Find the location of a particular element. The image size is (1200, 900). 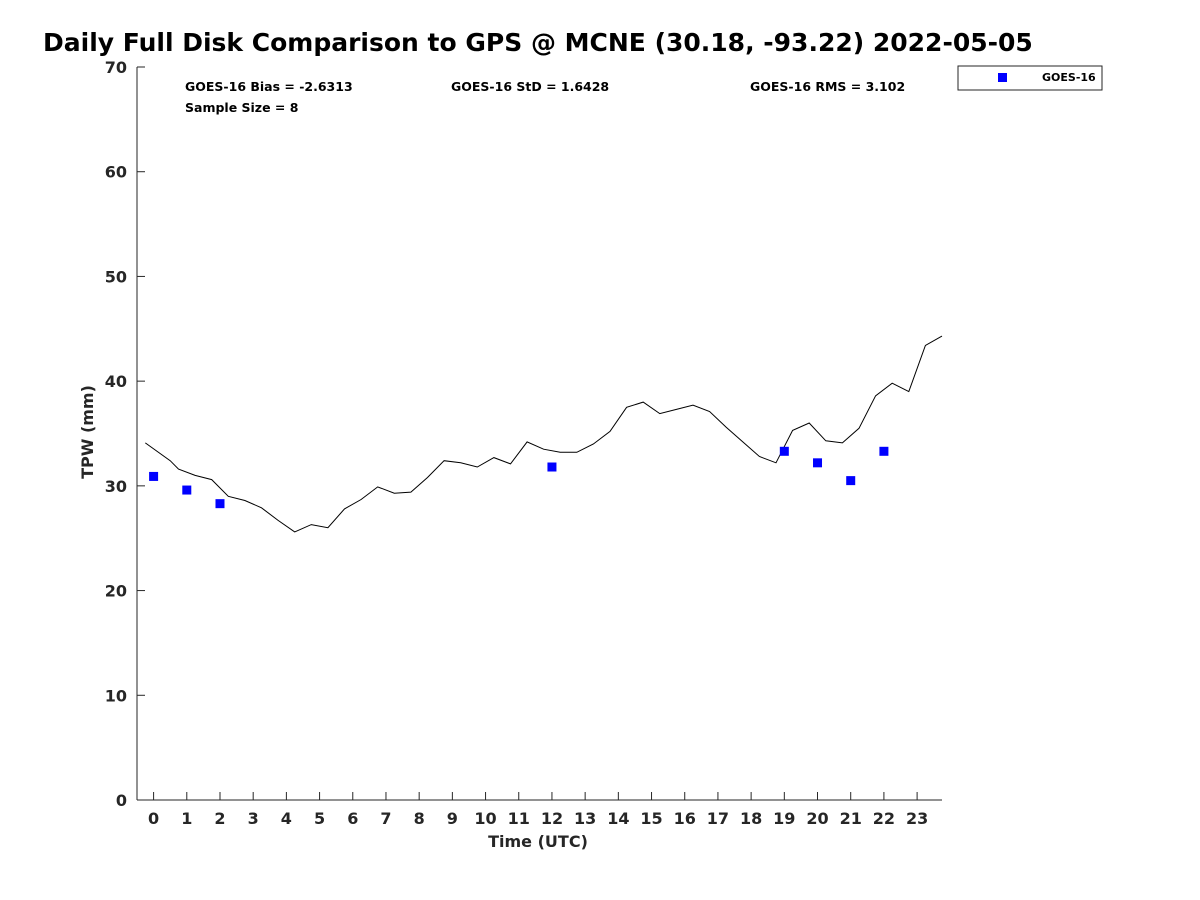

y-tick-label: 30 is located at coordinates (116, 486).